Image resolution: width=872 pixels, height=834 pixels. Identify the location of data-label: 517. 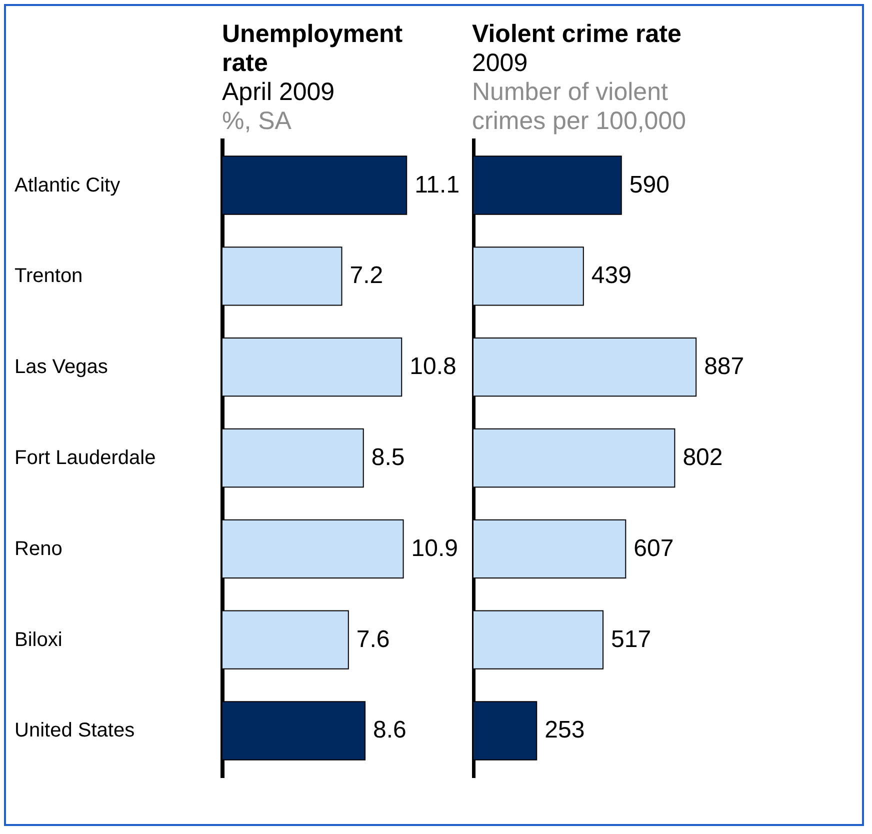
(631, 639).